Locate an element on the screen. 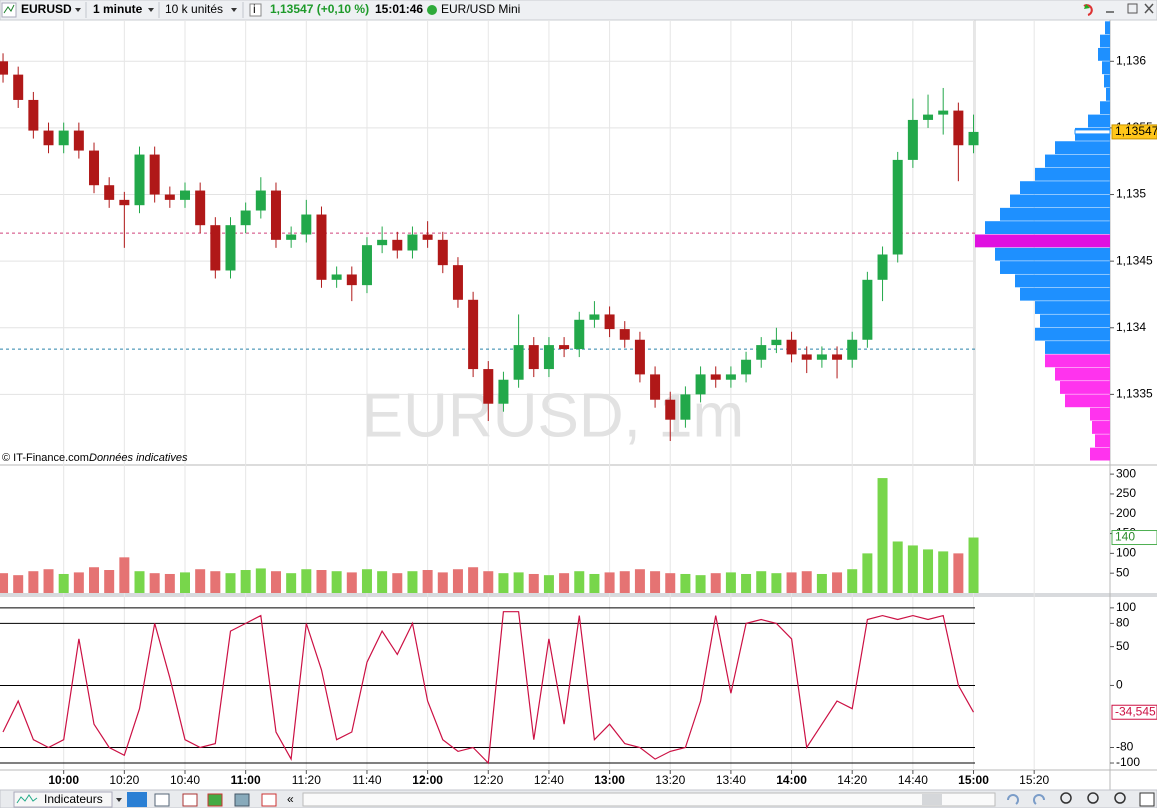 The height and width of the screenshot is (808, 1157). bottom-toolbar: Indicateurs « is located at coordinates (578, 798).